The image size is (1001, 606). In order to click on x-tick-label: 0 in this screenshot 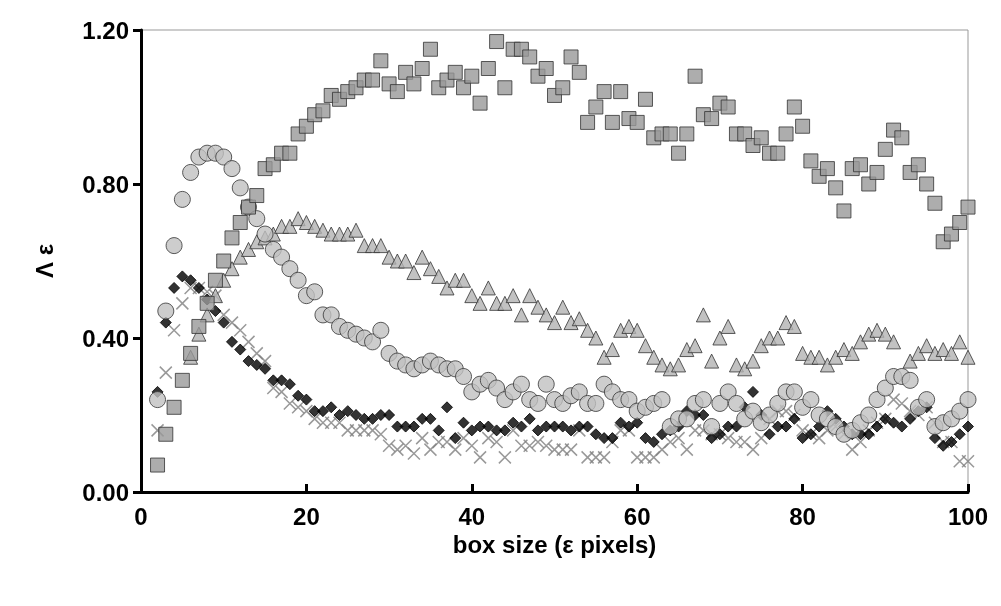, I will do `click(141, 516)`.